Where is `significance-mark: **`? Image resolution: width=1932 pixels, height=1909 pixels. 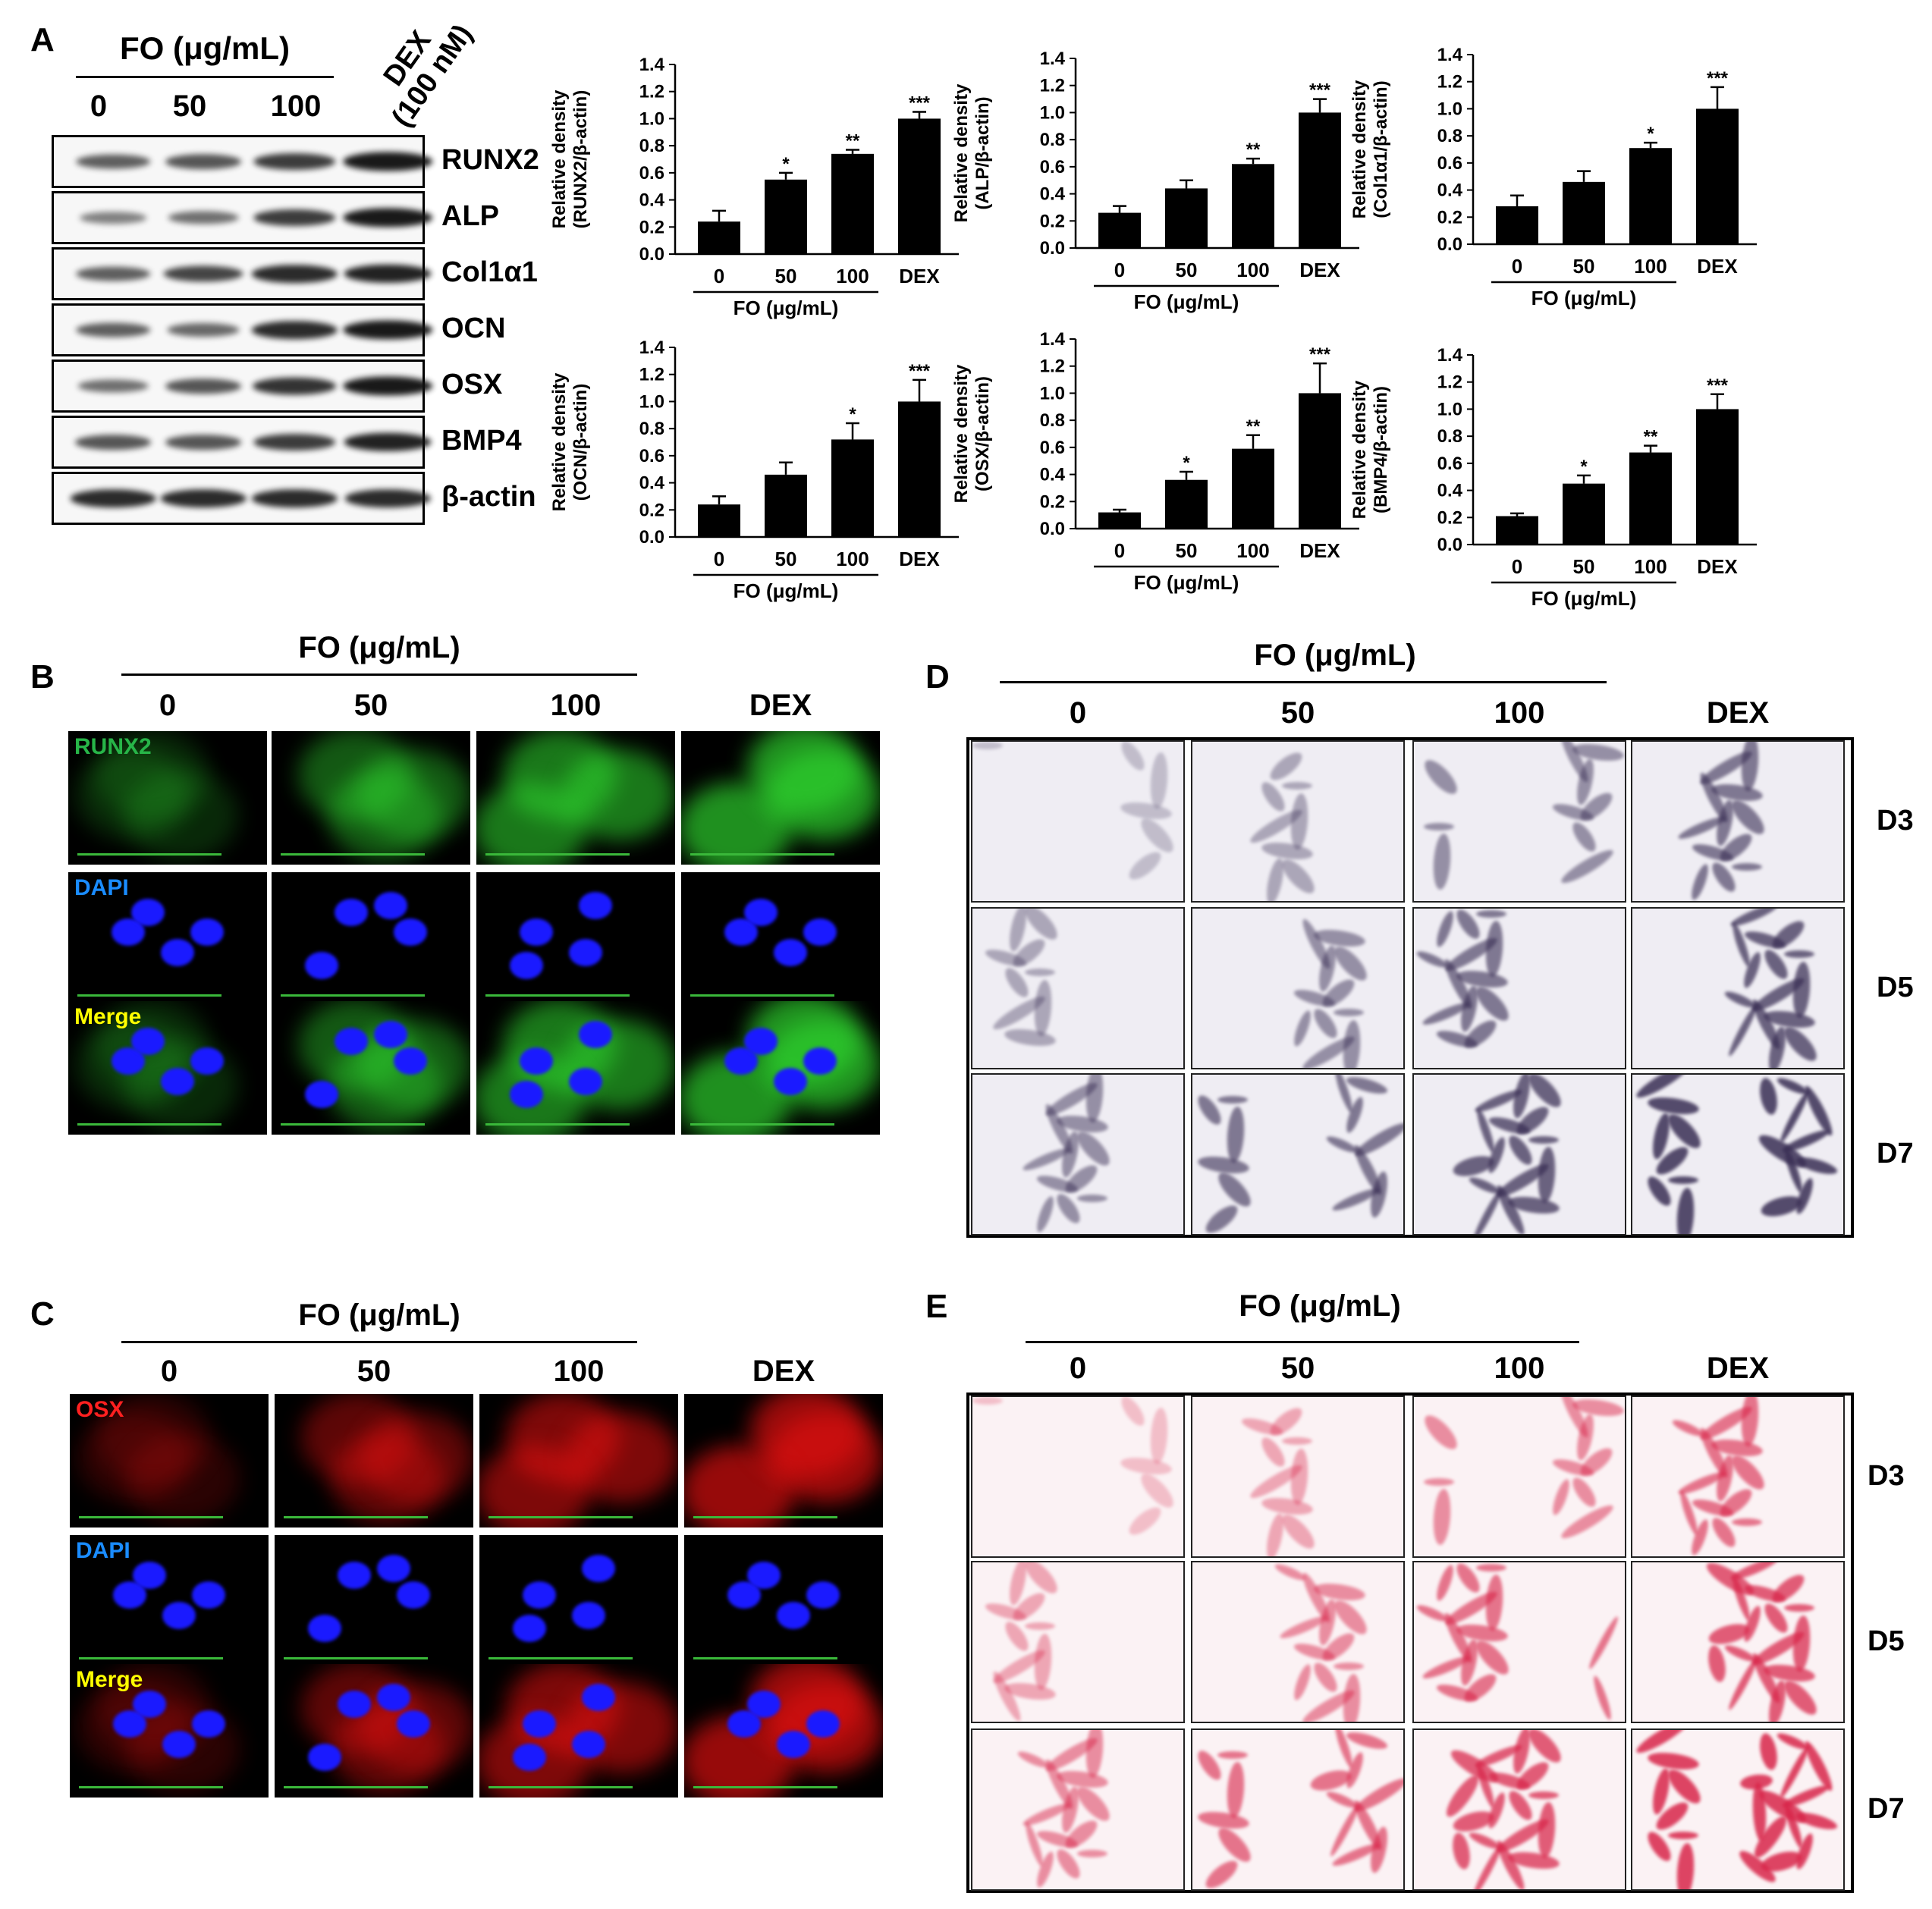 significance-mark: ** is located at coordinates (853, 141).